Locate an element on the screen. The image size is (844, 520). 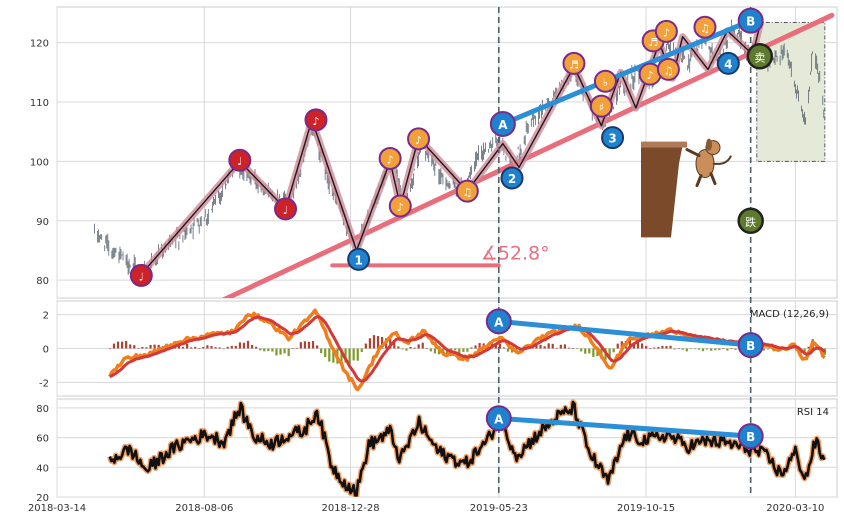
macd-point-b: B is located at coordinates (750, 345).